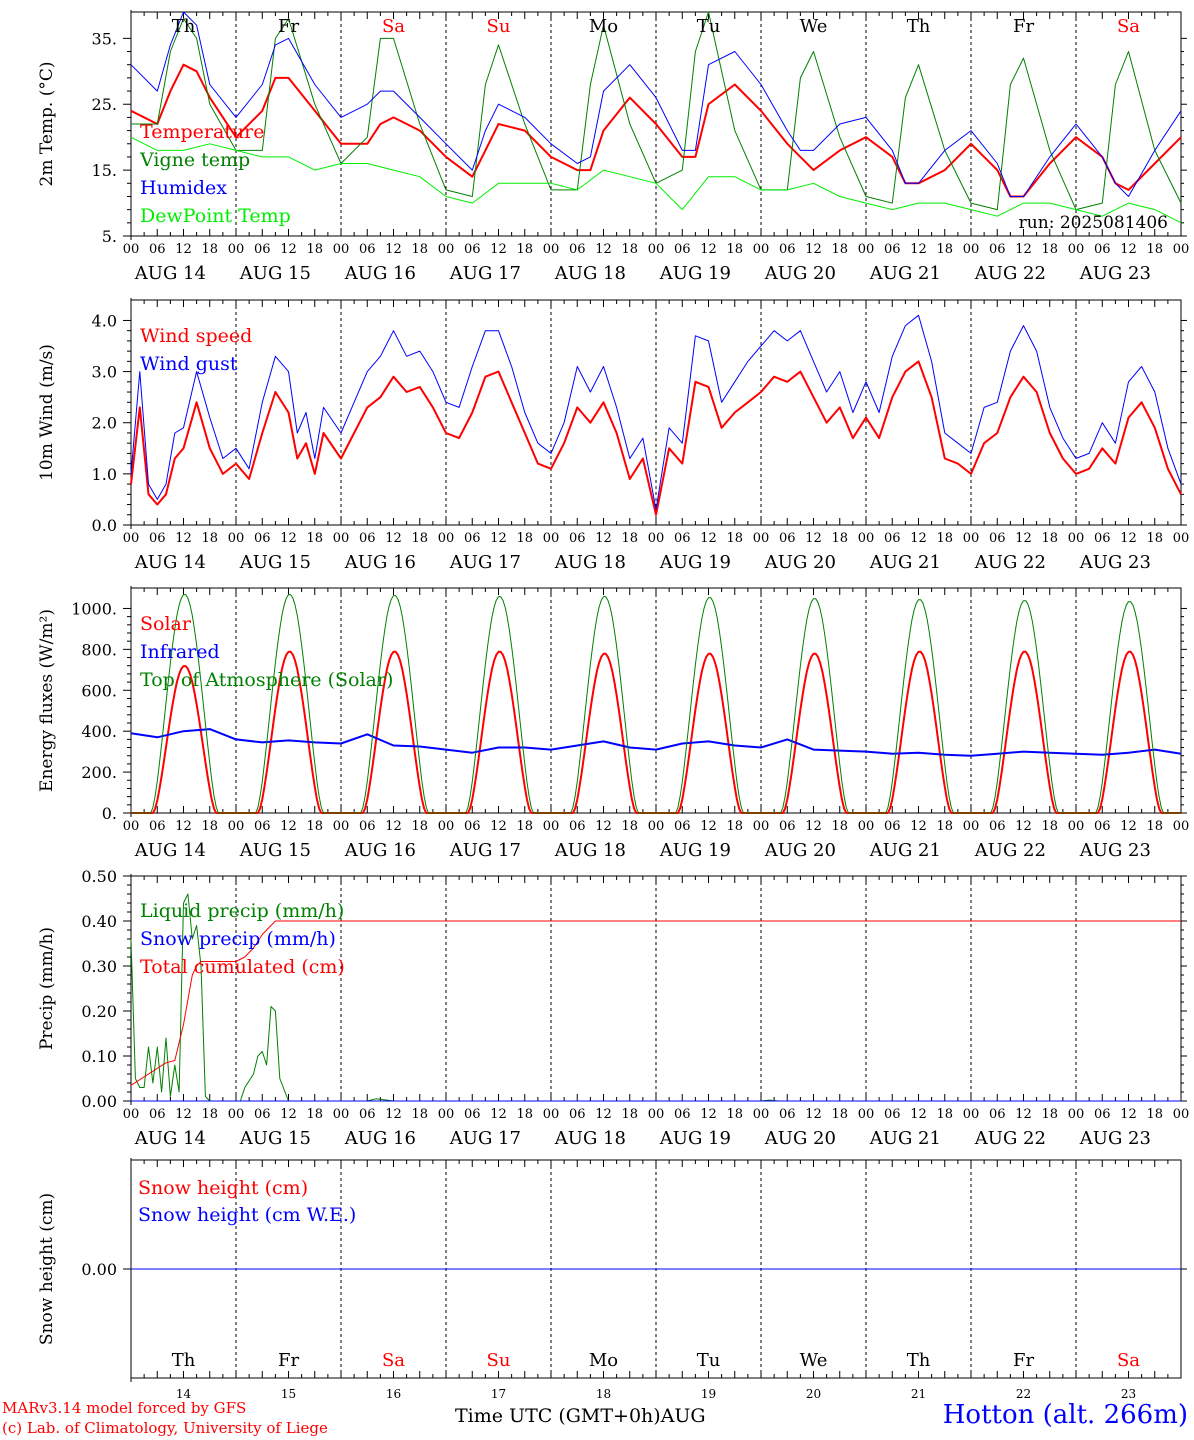 The image size is (1194, 1440). I want to click on run-annotation: run: 2025081406, so click(1093, 223).